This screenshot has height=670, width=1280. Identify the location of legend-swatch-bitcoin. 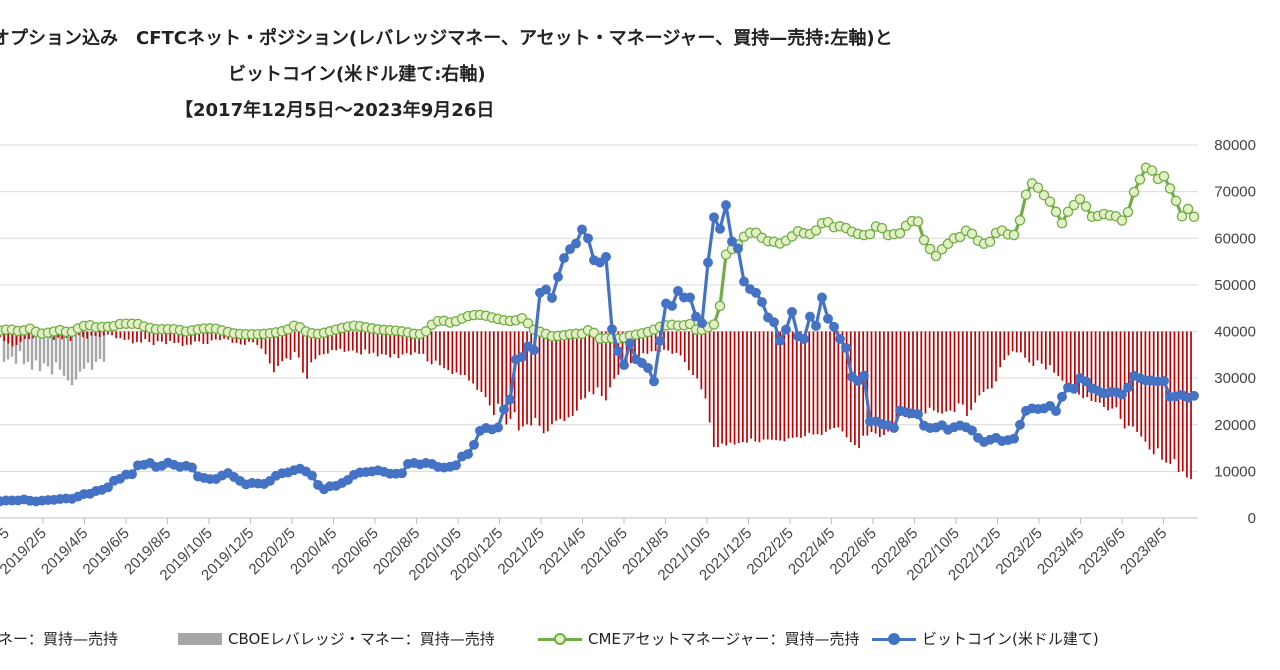
(894, 638).